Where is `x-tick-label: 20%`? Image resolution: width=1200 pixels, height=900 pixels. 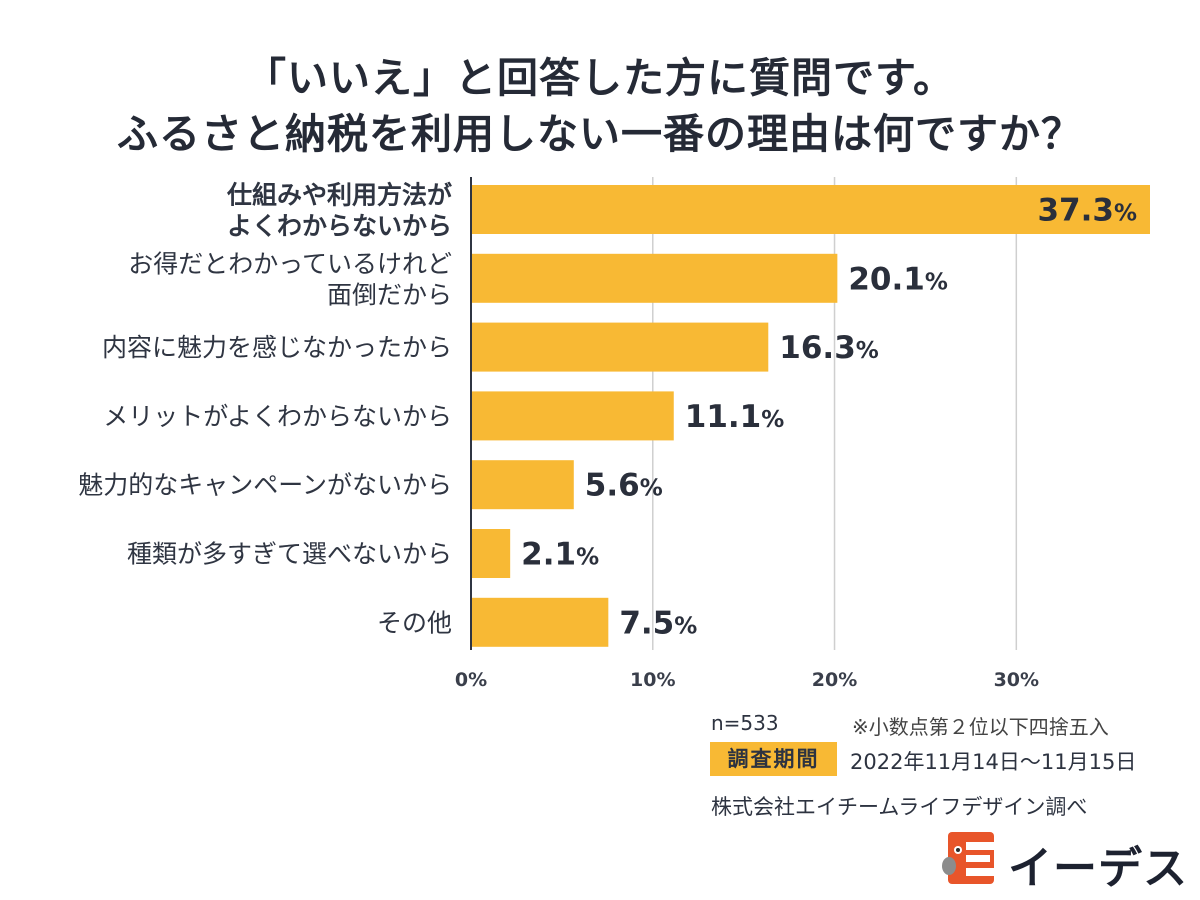
x-tick-label: 20% is located at coordinates (834, 680).